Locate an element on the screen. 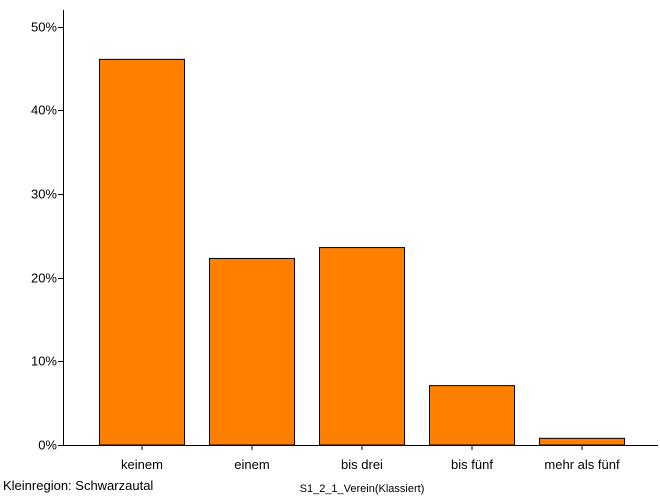  x-axis-title: S1_2_1_Verein(Klassiert) is located at coordinates (362, 489).